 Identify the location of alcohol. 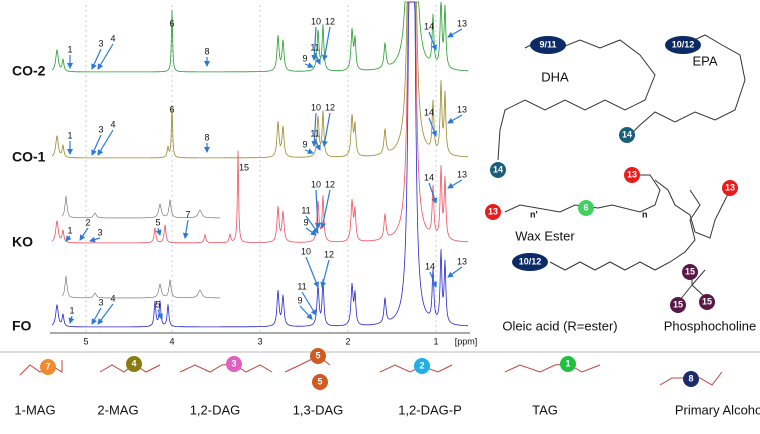
(691, 378).